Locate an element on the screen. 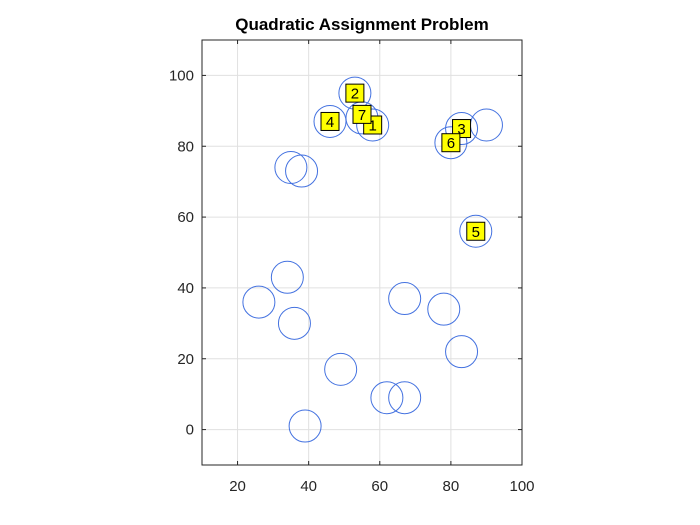 The image size is (700, 525). assignment-label-text: 6 is located at coordinates (451, 143).